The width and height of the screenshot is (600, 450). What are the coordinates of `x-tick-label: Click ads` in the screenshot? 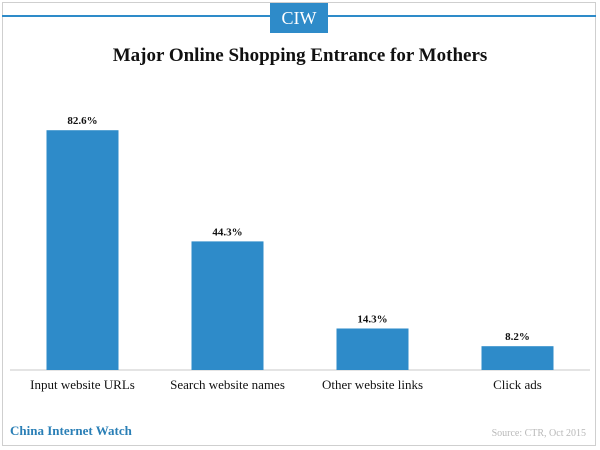 It's located at (517, 384).